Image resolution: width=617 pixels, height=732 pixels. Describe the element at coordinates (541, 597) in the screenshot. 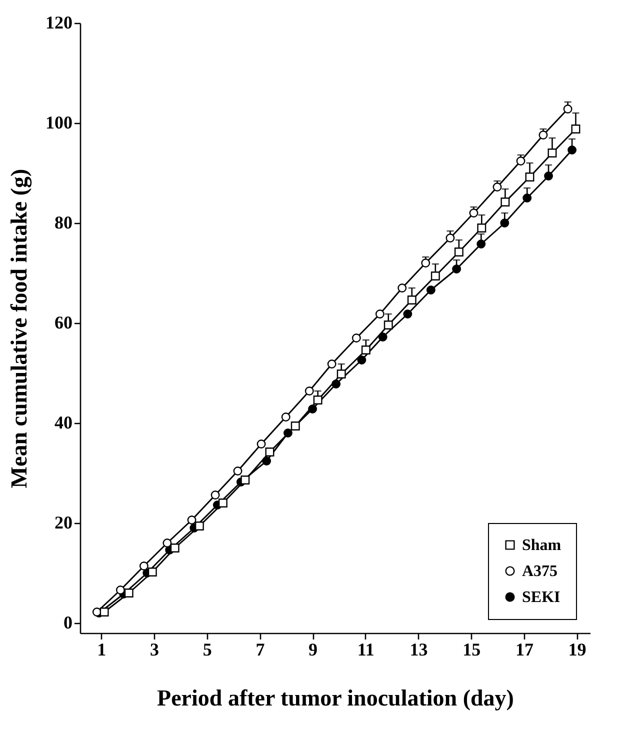

I see `legend-label: SEKI` at that location.